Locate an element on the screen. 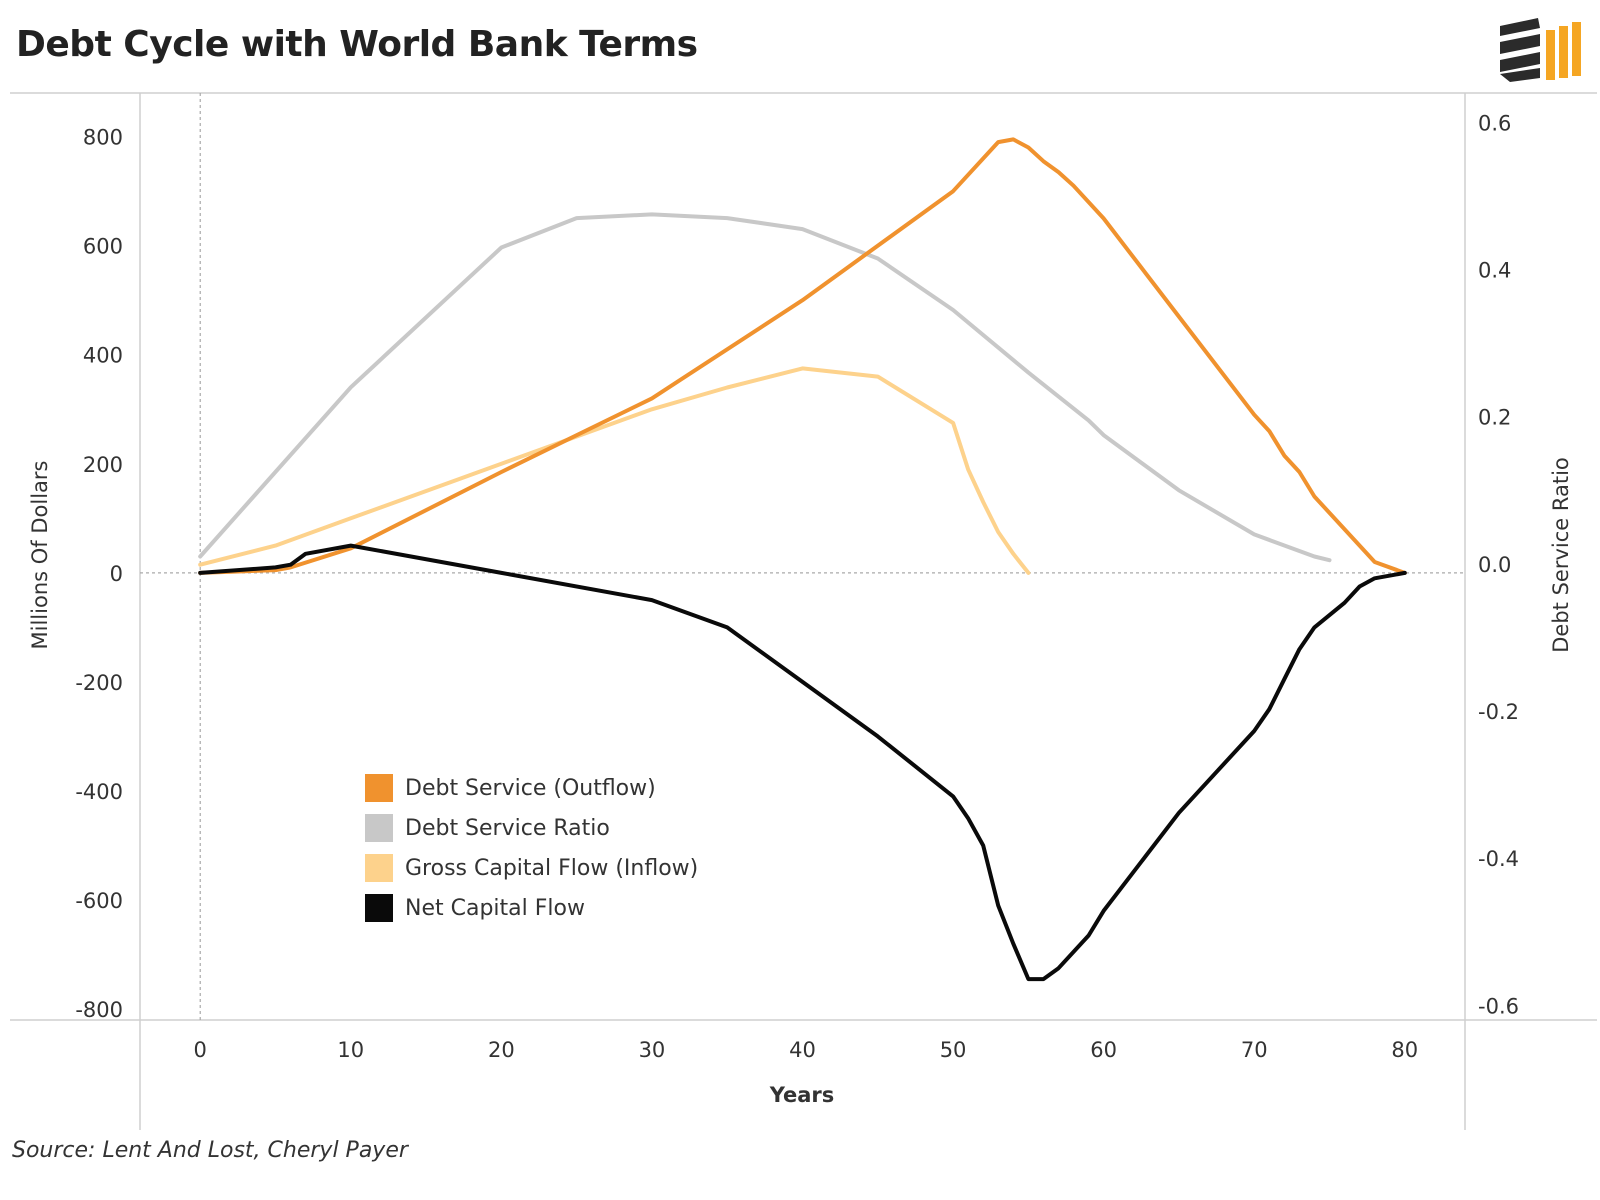 The width and height of the screenshot is (1600, 1200). y-tick-label: 200 is located at coordinates (103, 465).